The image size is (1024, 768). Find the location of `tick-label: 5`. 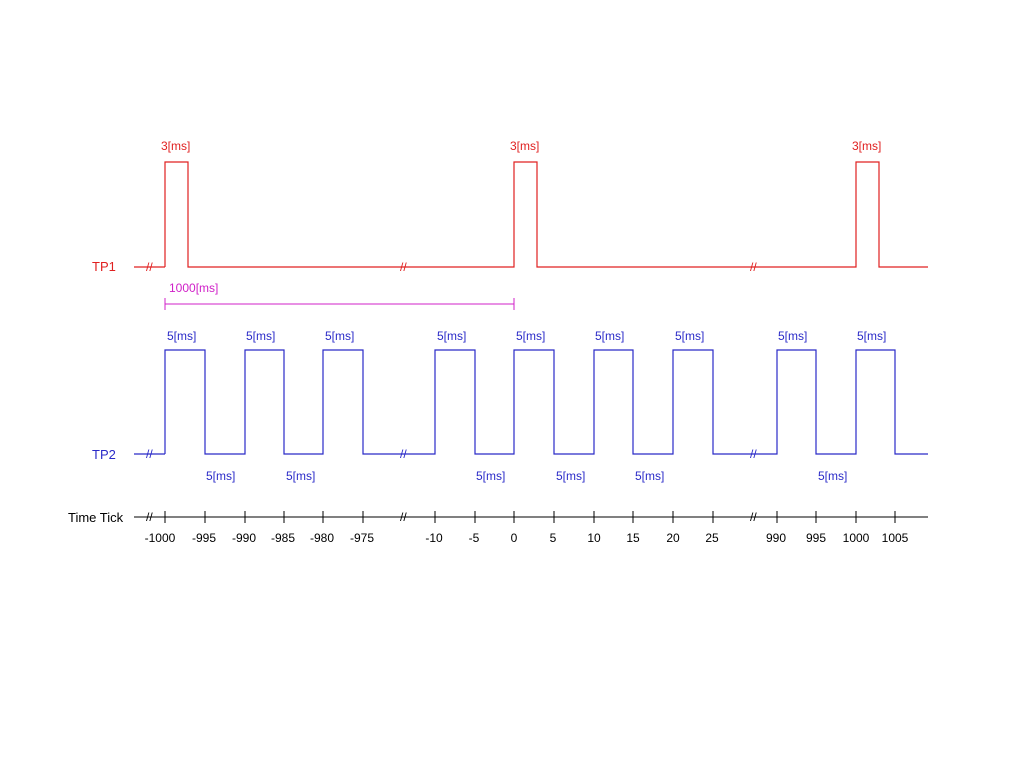

tick-label: 5 is located at coordinates (553, 538).